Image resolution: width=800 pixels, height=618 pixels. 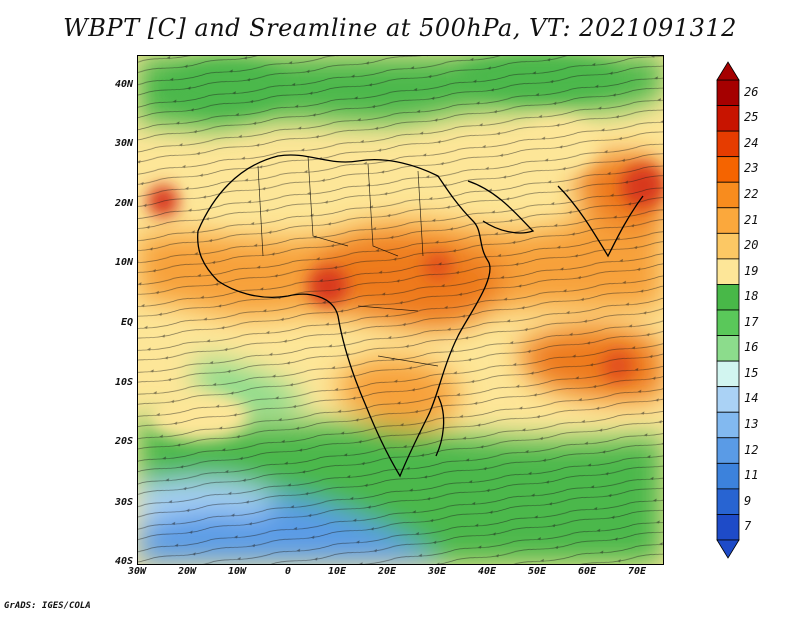 I want to click on colorbar-bottom-triangle, so click(x=728, y=549).